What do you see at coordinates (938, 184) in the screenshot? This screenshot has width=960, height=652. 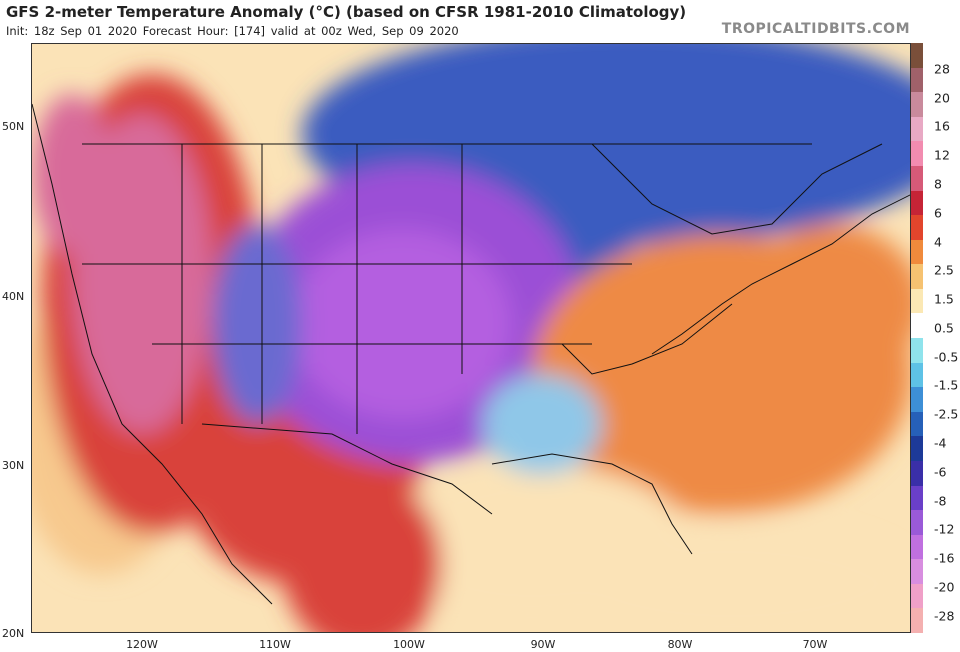 I see `colorbar-label: 8` at bounding box center [938, 184].